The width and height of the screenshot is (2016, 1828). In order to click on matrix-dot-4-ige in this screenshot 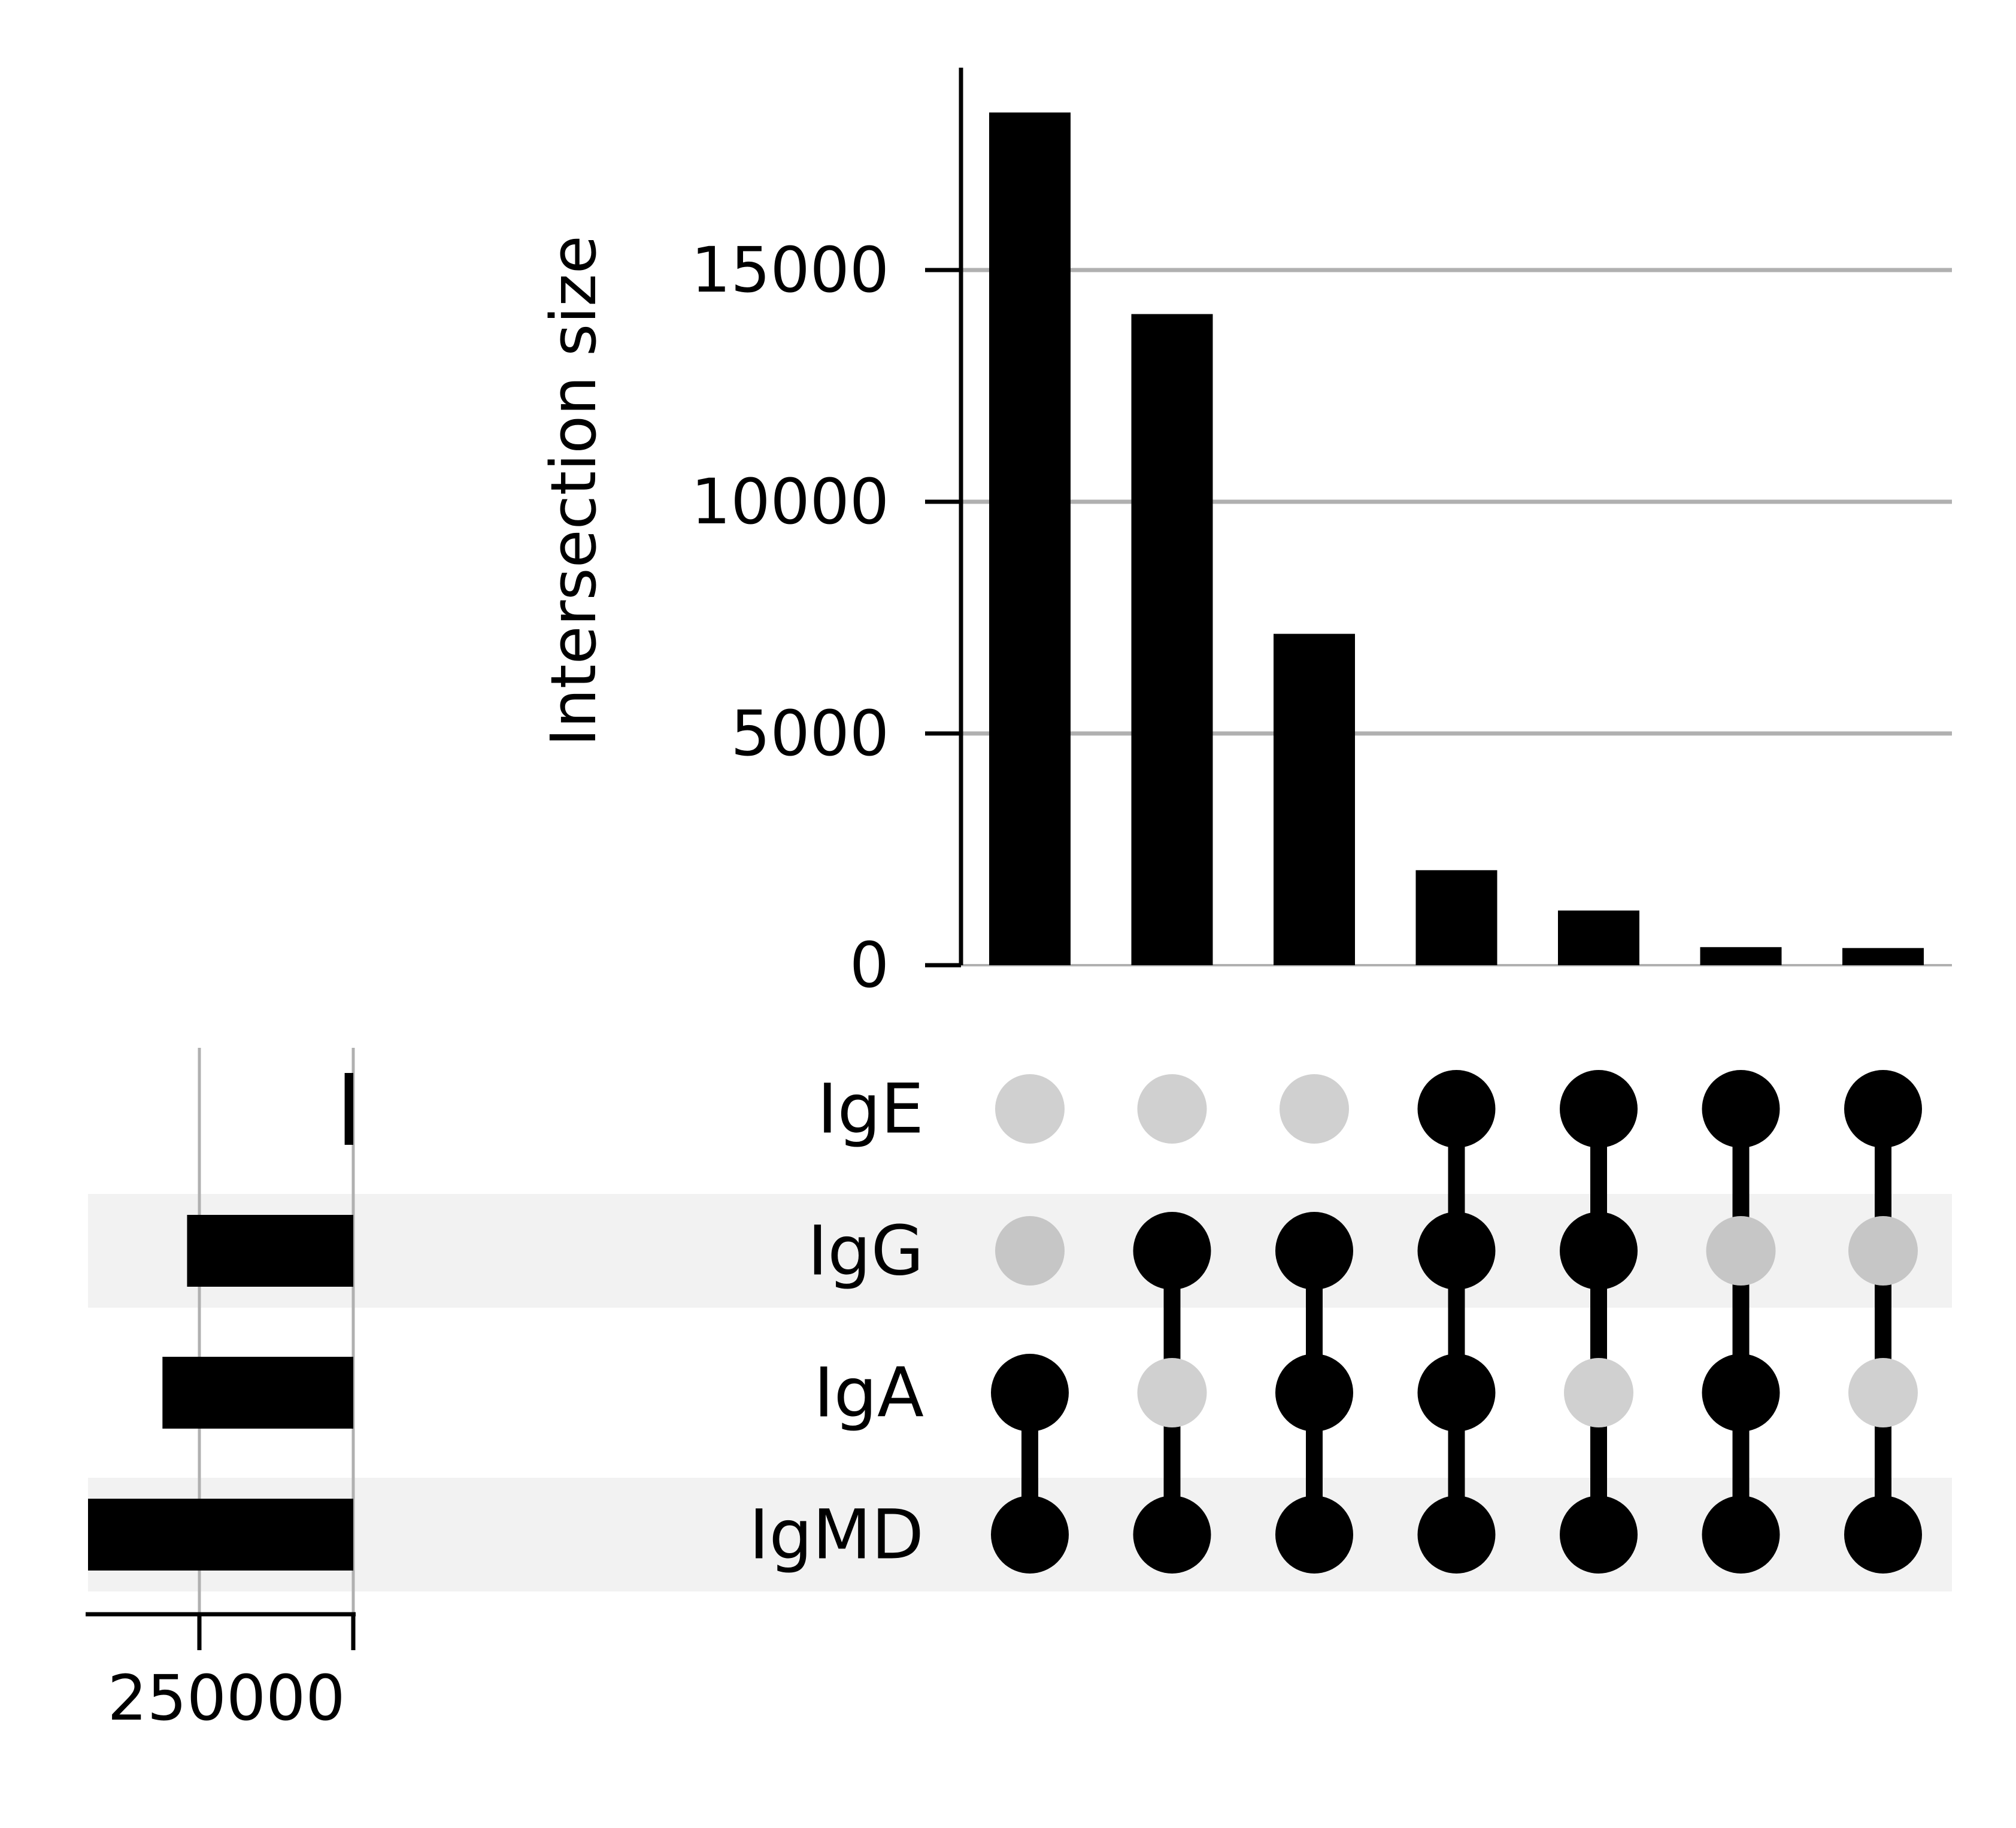, I will do `click(1456, 1109)`.